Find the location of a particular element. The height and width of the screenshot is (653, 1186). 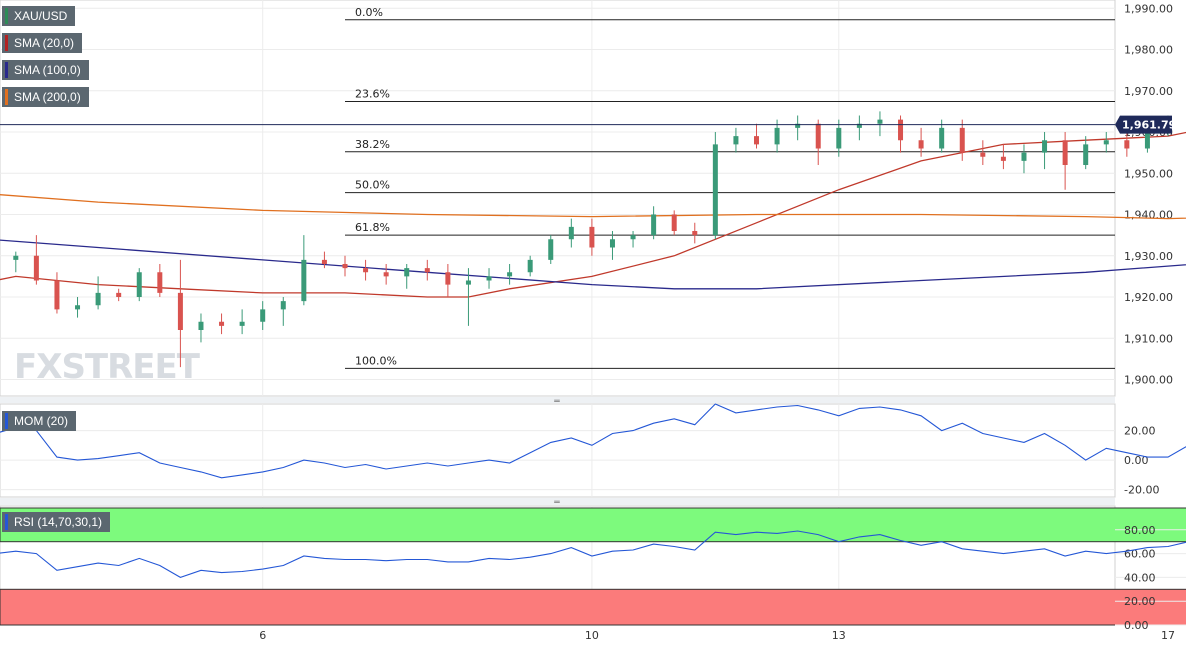

y-tick-label: 40.00 is located at coordinates (1140, 577).